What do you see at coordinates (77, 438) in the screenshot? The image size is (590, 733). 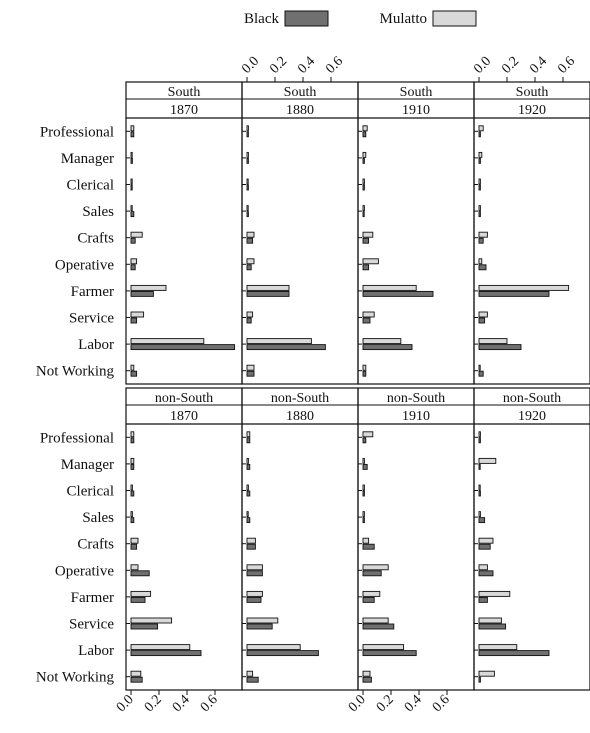 I see `category-label: Professional` at bounding box center [77, 438].